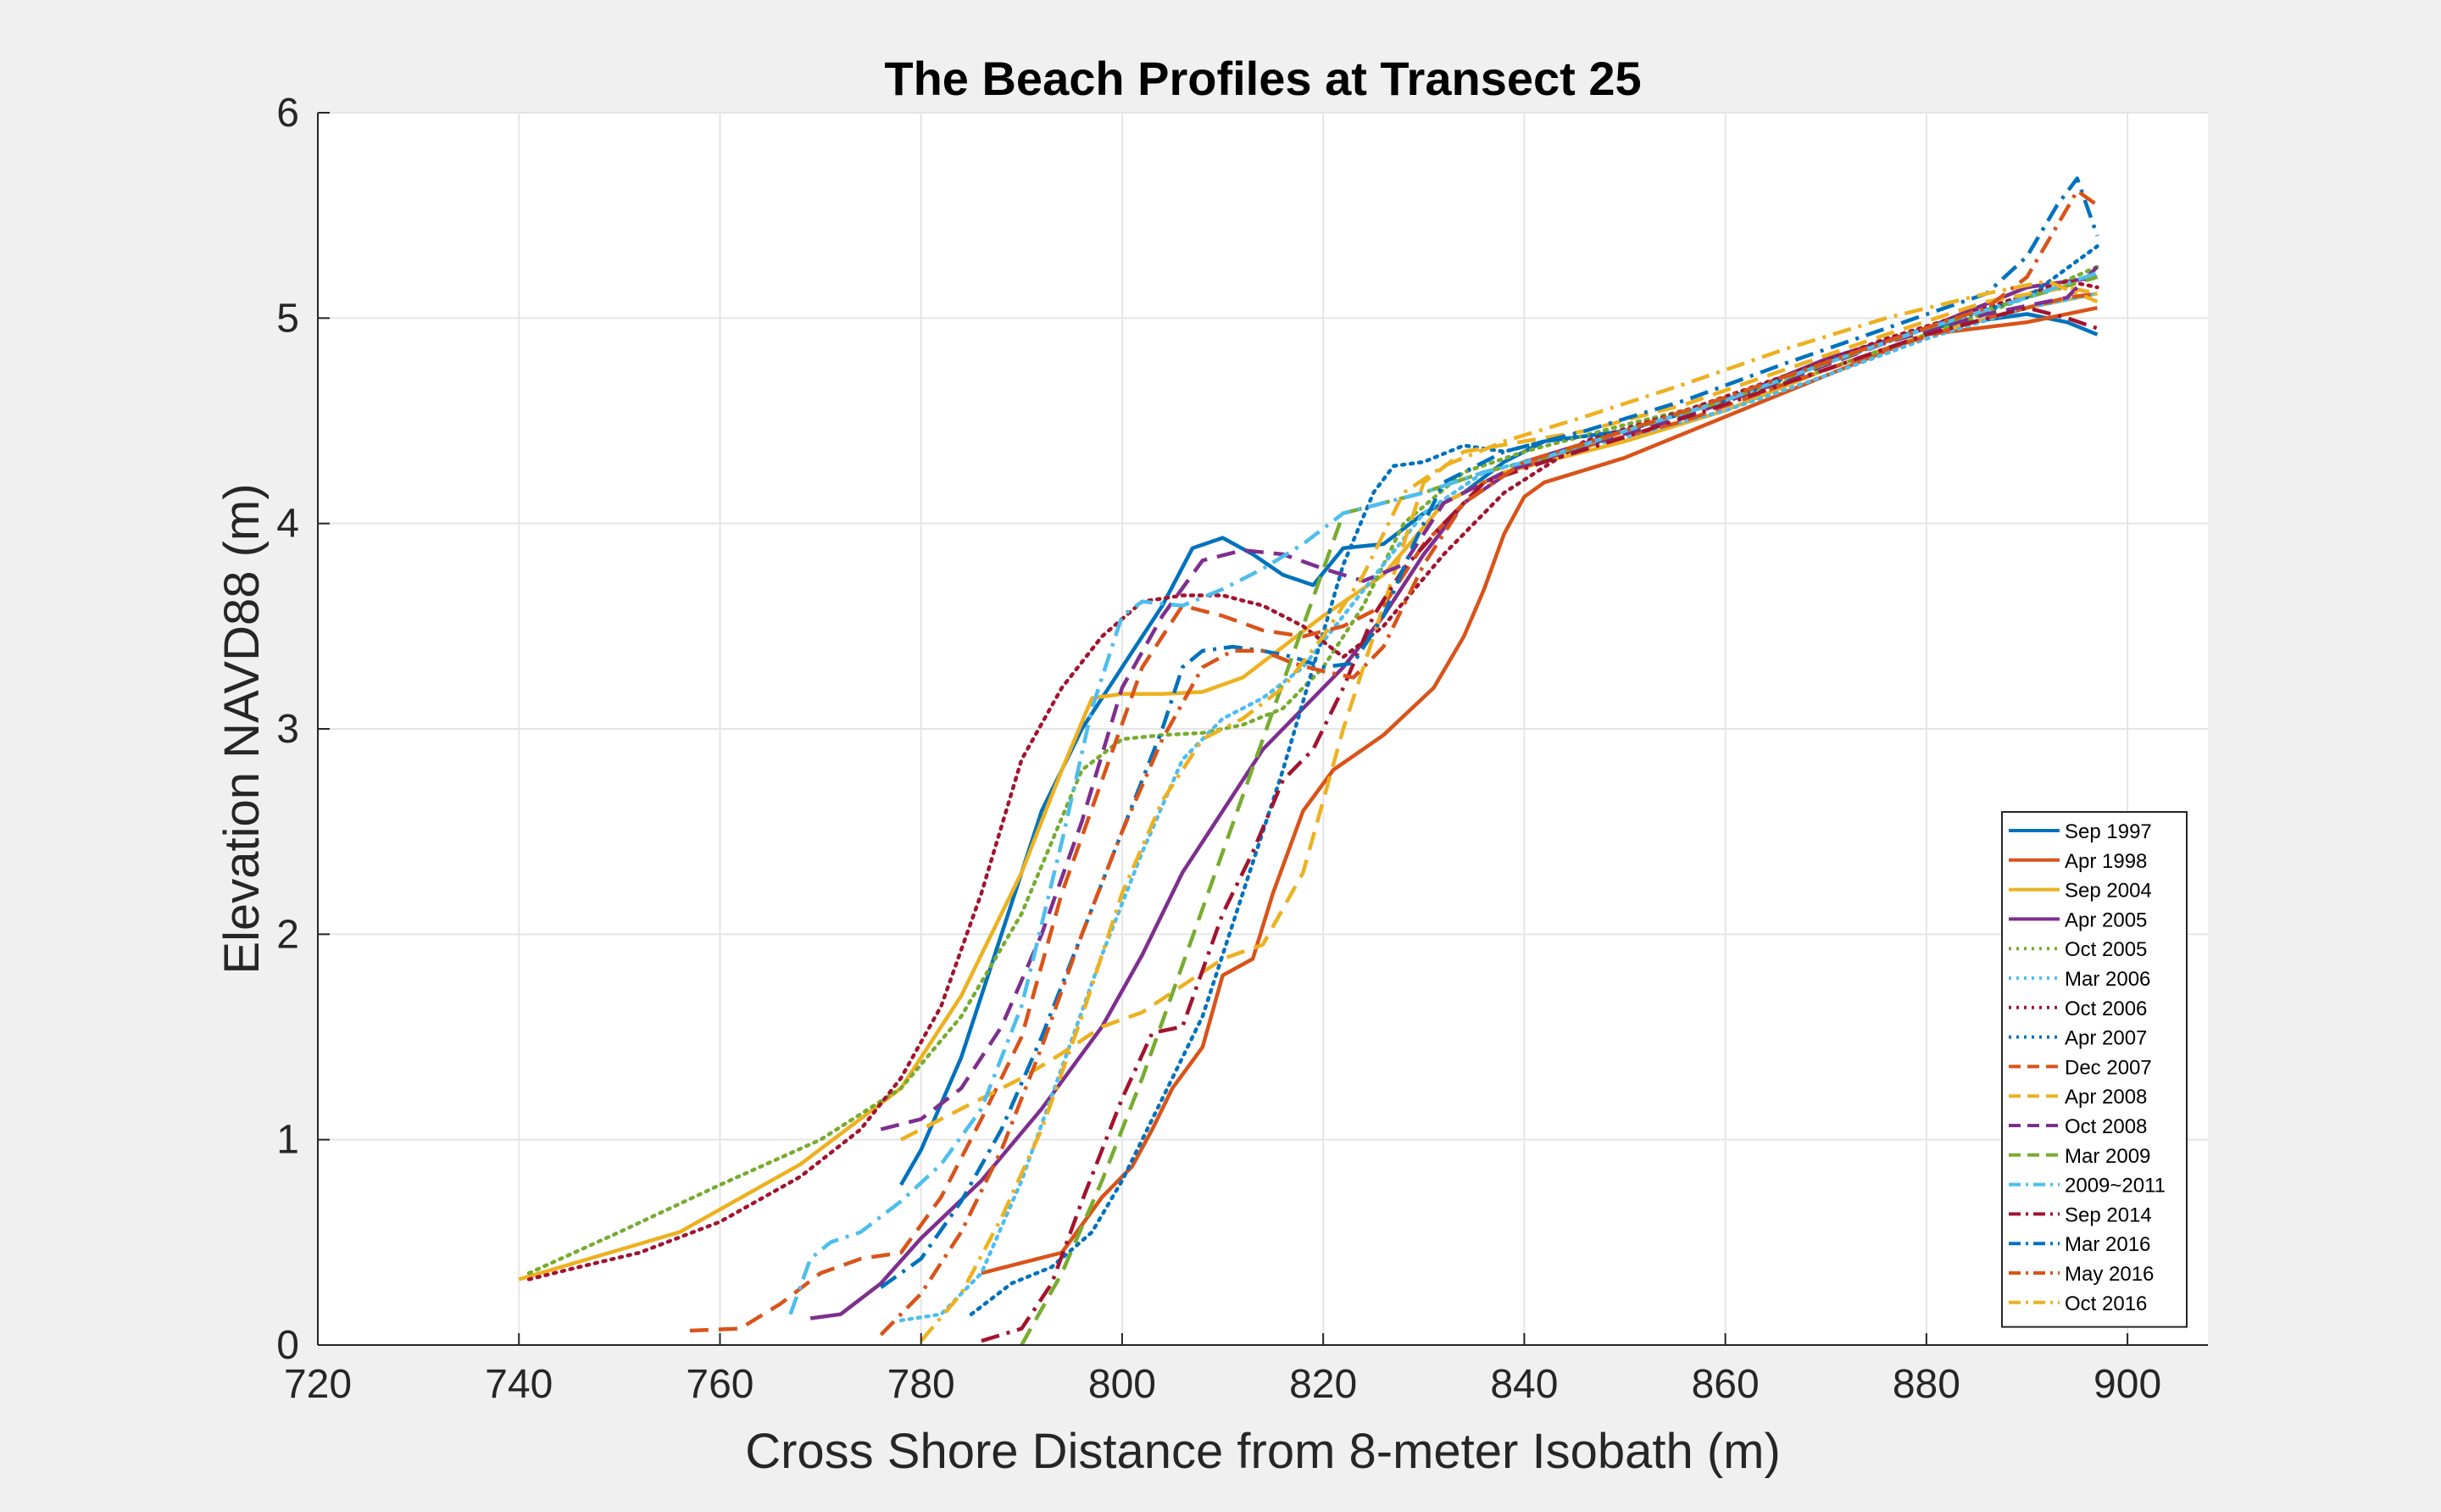 This screenshot has width=2441, height=1512. I want to click on legend-box, so click(2094, 1070).